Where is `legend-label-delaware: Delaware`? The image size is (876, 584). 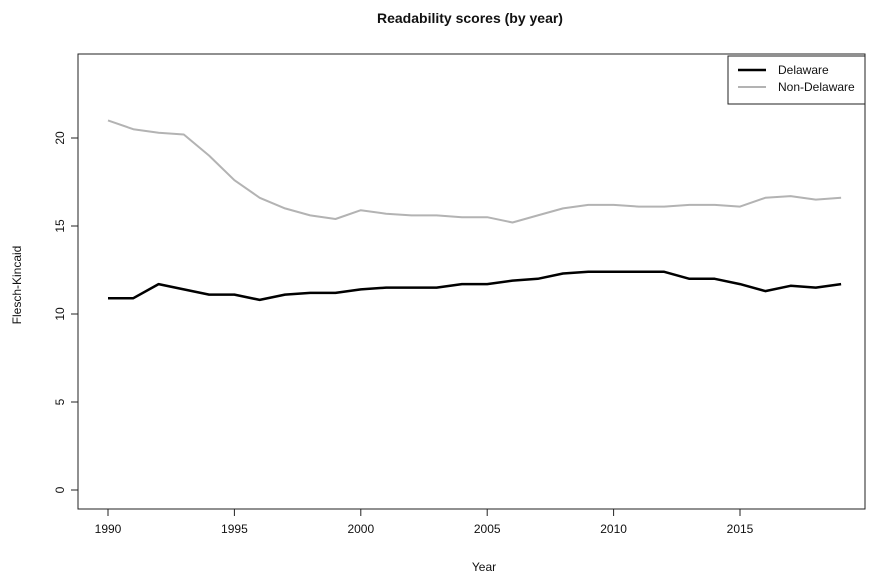 legend-label-delaware: Delaware is located at coordinates (803, 70).